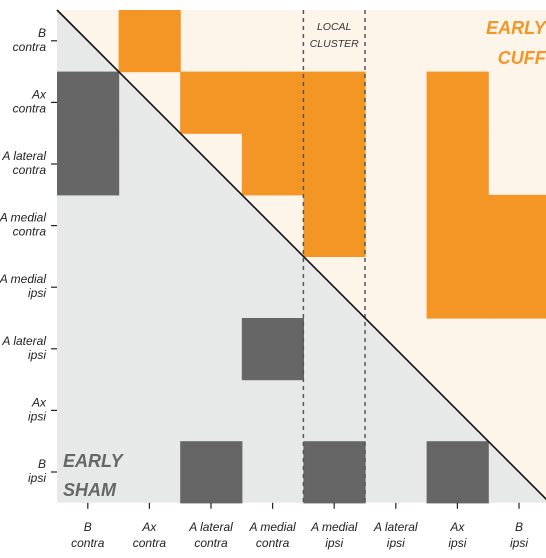 The image size is (546, 558). I want to click on column-label: A lateral contra, so click(210, 535).